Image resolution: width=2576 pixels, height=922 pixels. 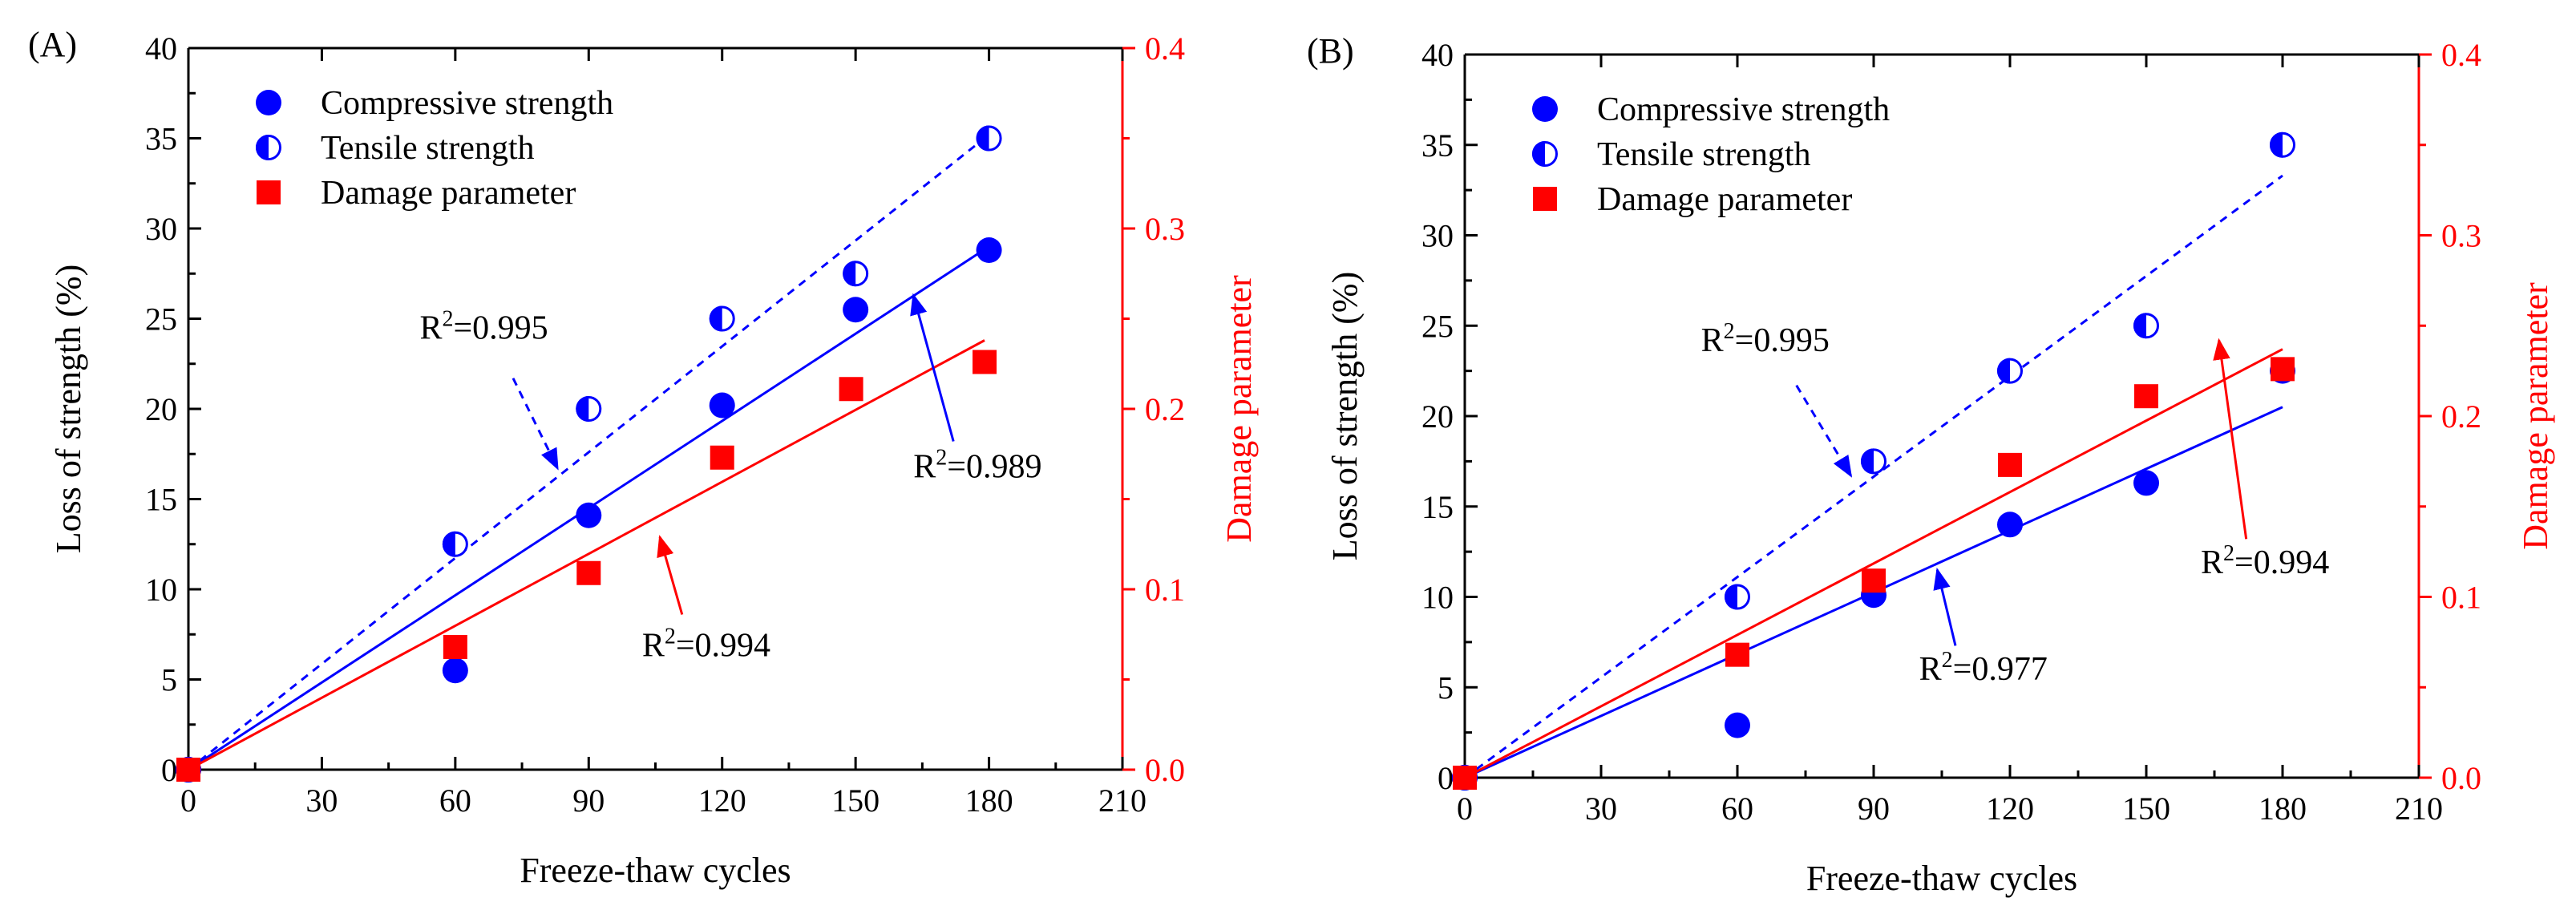 I want to click on y-tick-label: 40, so click(x=161, y=49).